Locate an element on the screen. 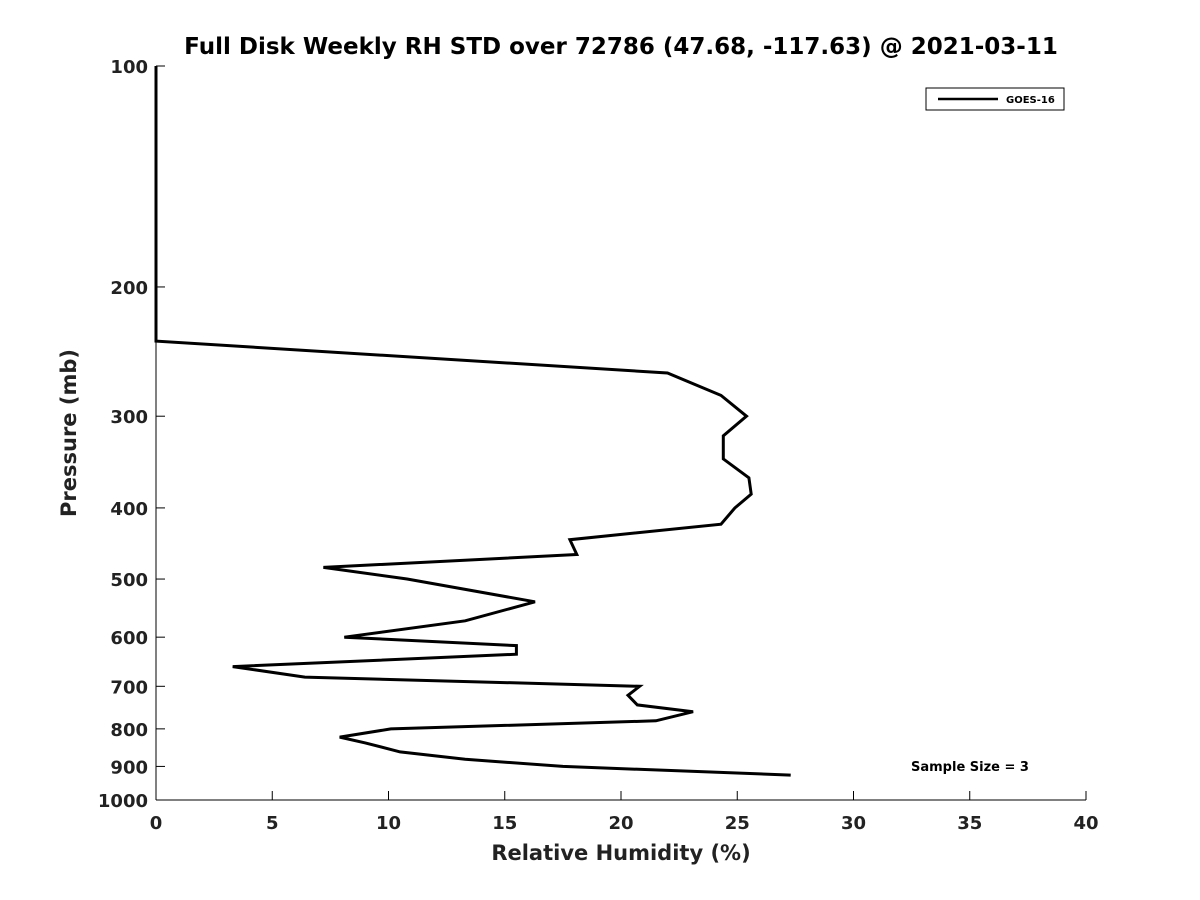 Image resolution: width=1200 pixels, height=900 pixels. y-tick-label: 300 is located at coordinates (129, 417).